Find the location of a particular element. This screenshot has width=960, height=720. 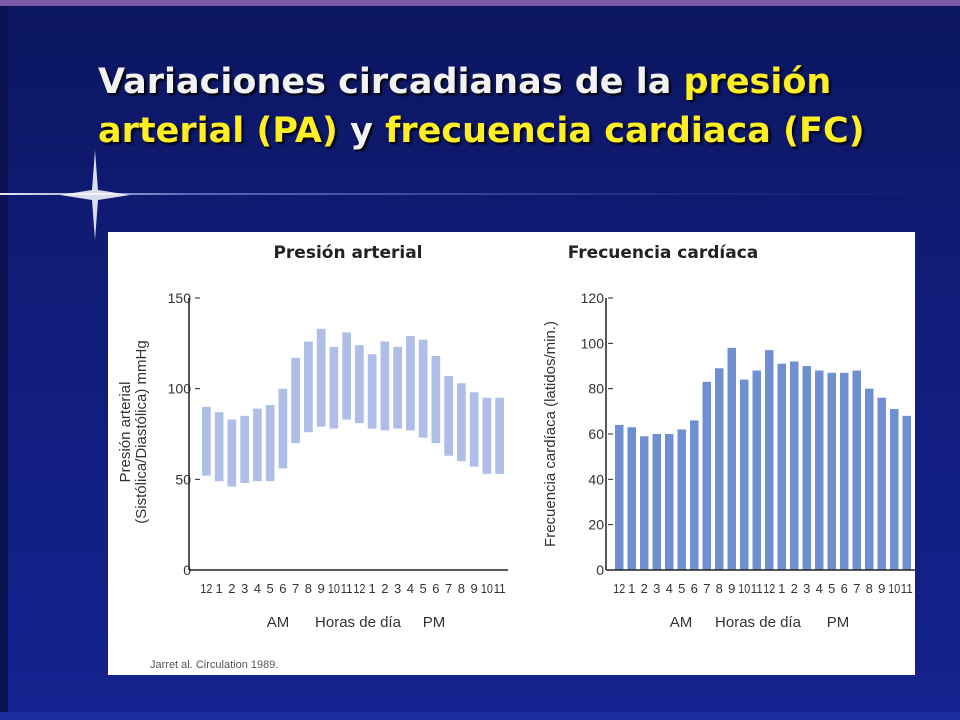

y-tick-label: 50 is located at coordinates (183, 479).